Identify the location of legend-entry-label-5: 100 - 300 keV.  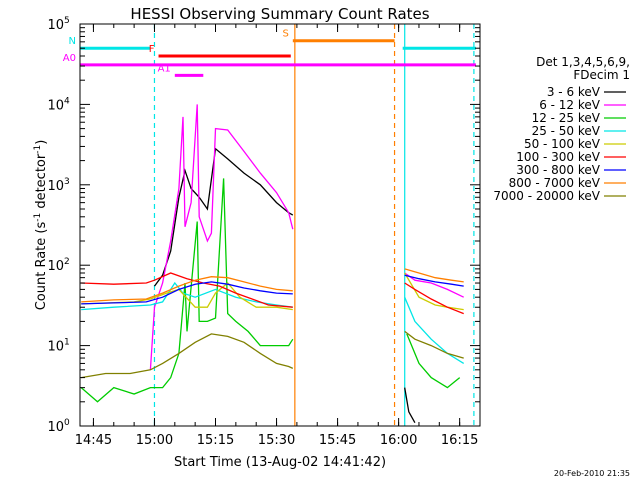
(558, 157).